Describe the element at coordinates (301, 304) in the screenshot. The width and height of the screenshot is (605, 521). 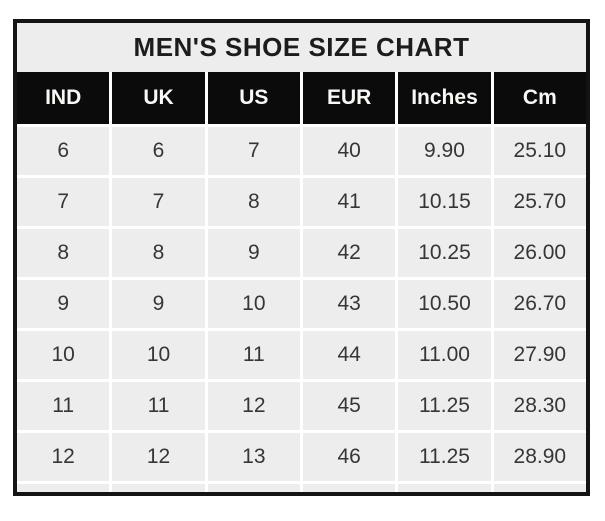
I see `table-row: 9 9 10 43 10.50 26.70` at that location.